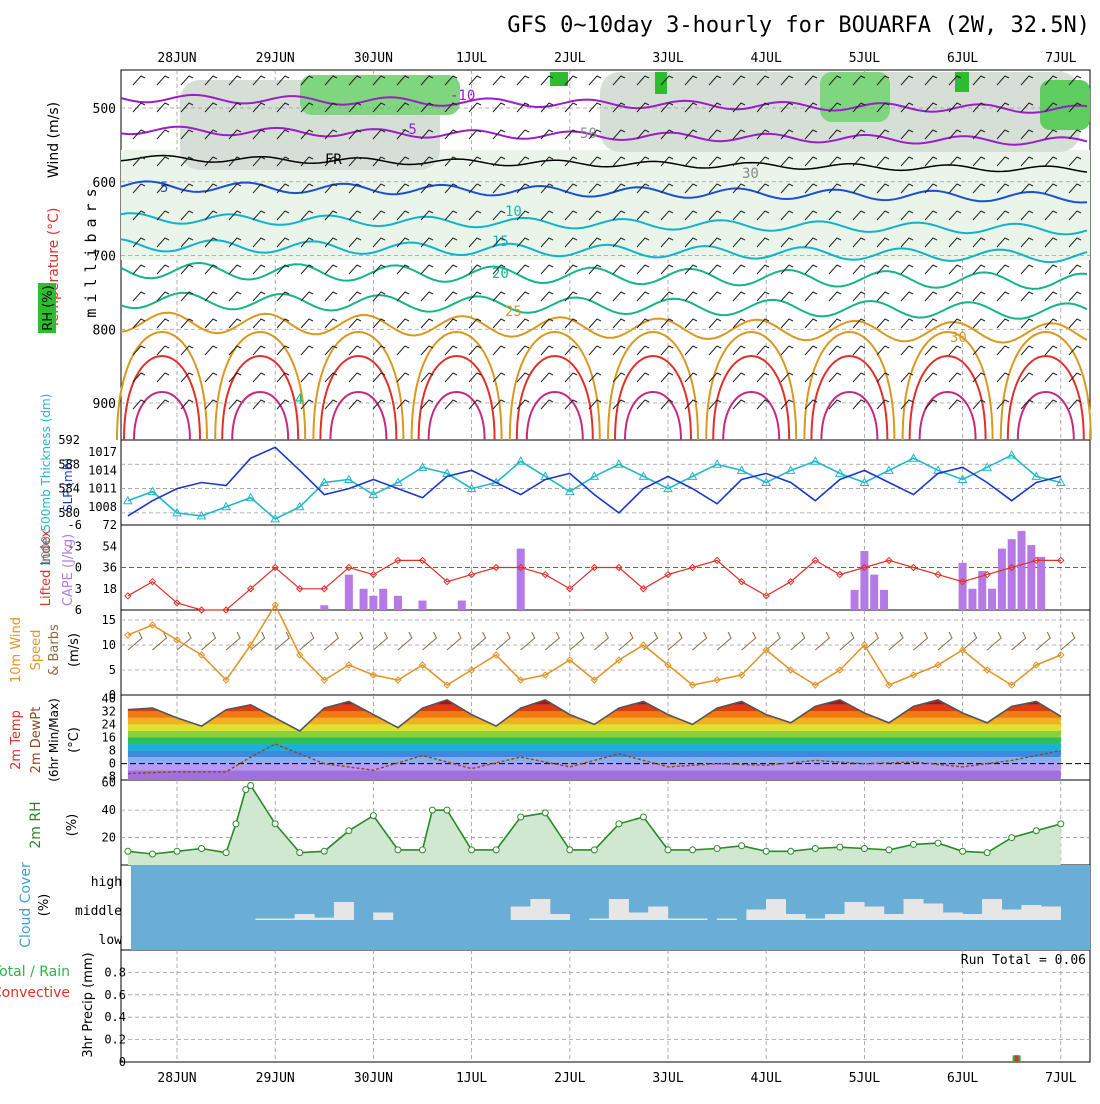 Image resolution: width=1100 pixels, height=1104 pixels. What do you see at coordinates (1036, 475) in the screenshot?
I see `thickness-point` at bounding box center [1036, 475].